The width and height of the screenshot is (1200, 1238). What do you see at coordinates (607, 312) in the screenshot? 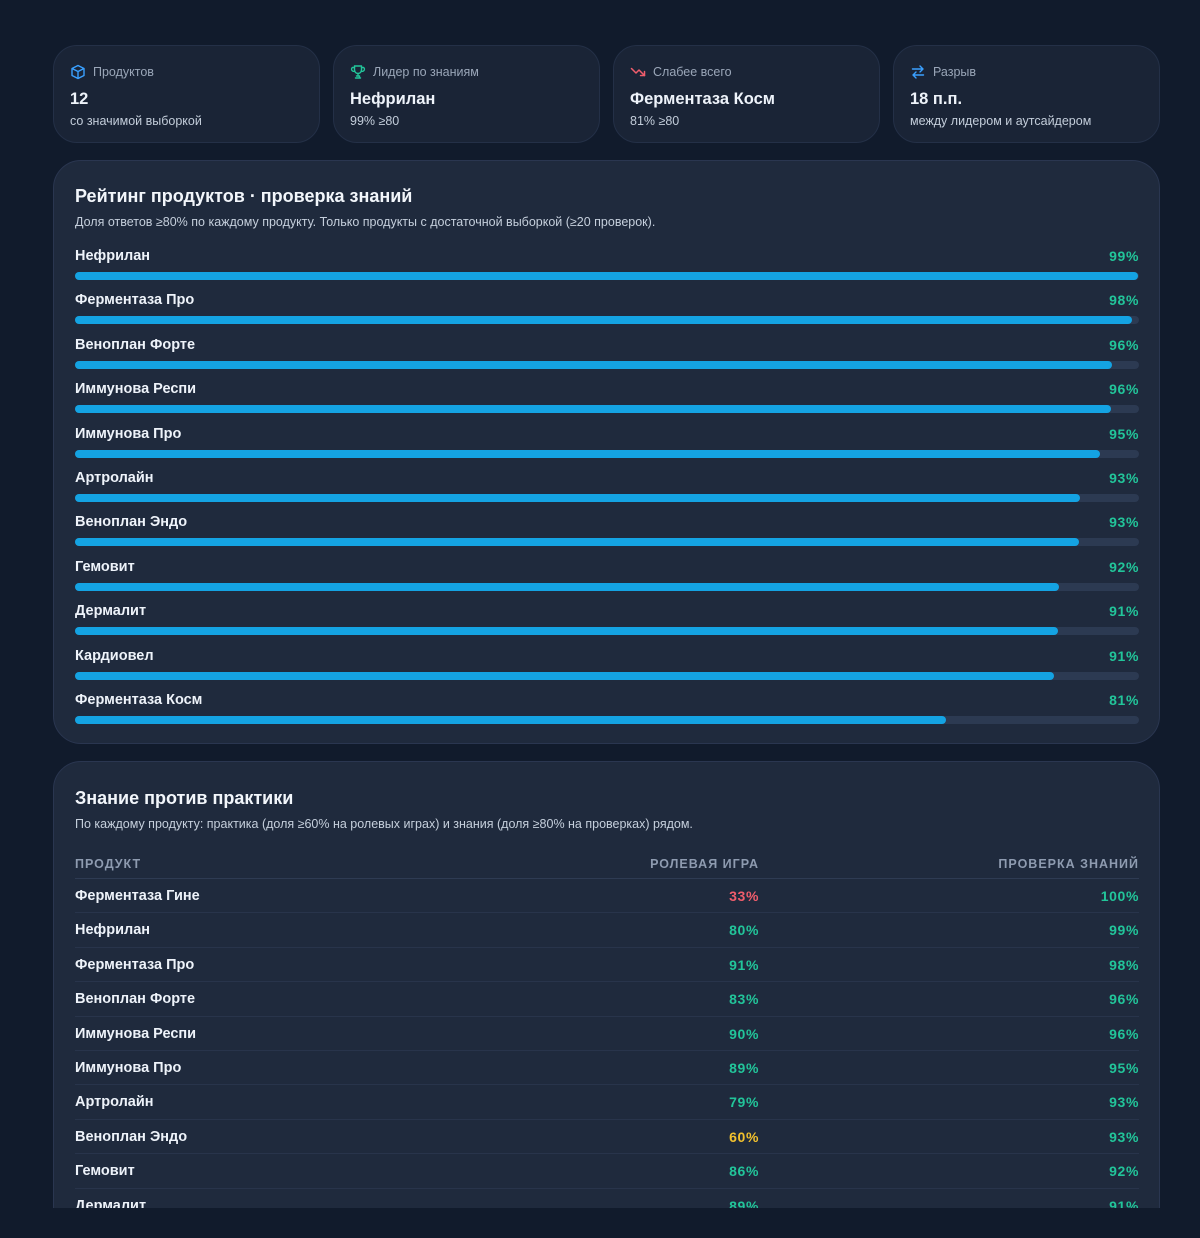
I see `rating-row: Ферментаза Про 98%` at bounding box center [607, 312].